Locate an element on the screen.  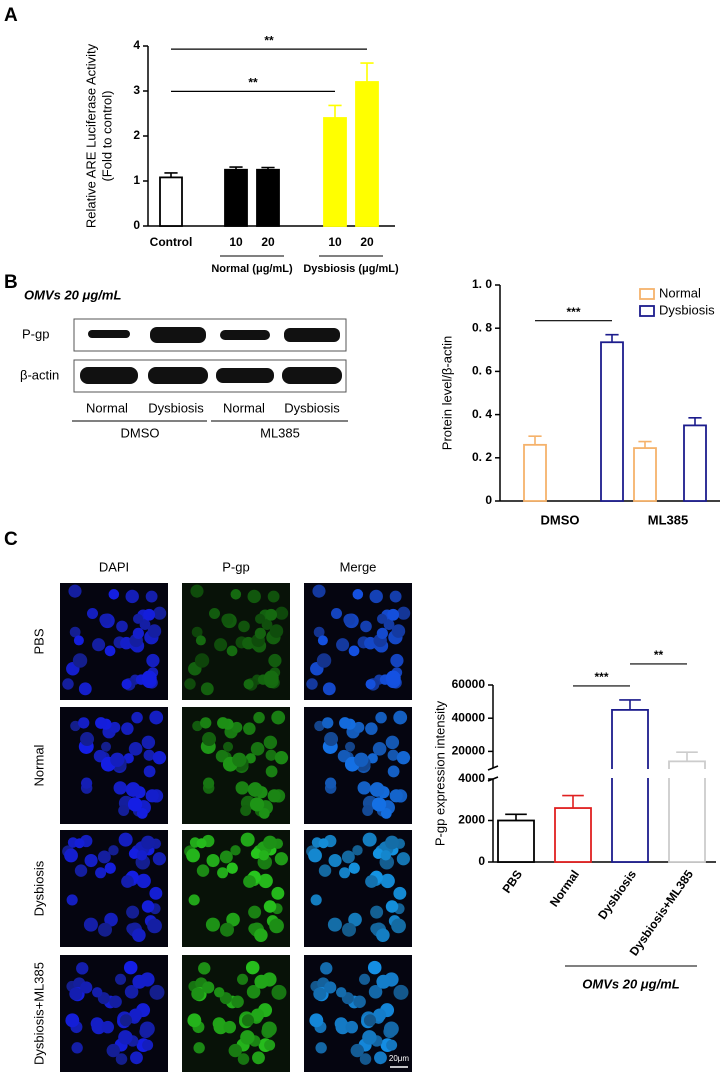
blot-lane-label: Dysbiosis is located at coordinates (176, 407).